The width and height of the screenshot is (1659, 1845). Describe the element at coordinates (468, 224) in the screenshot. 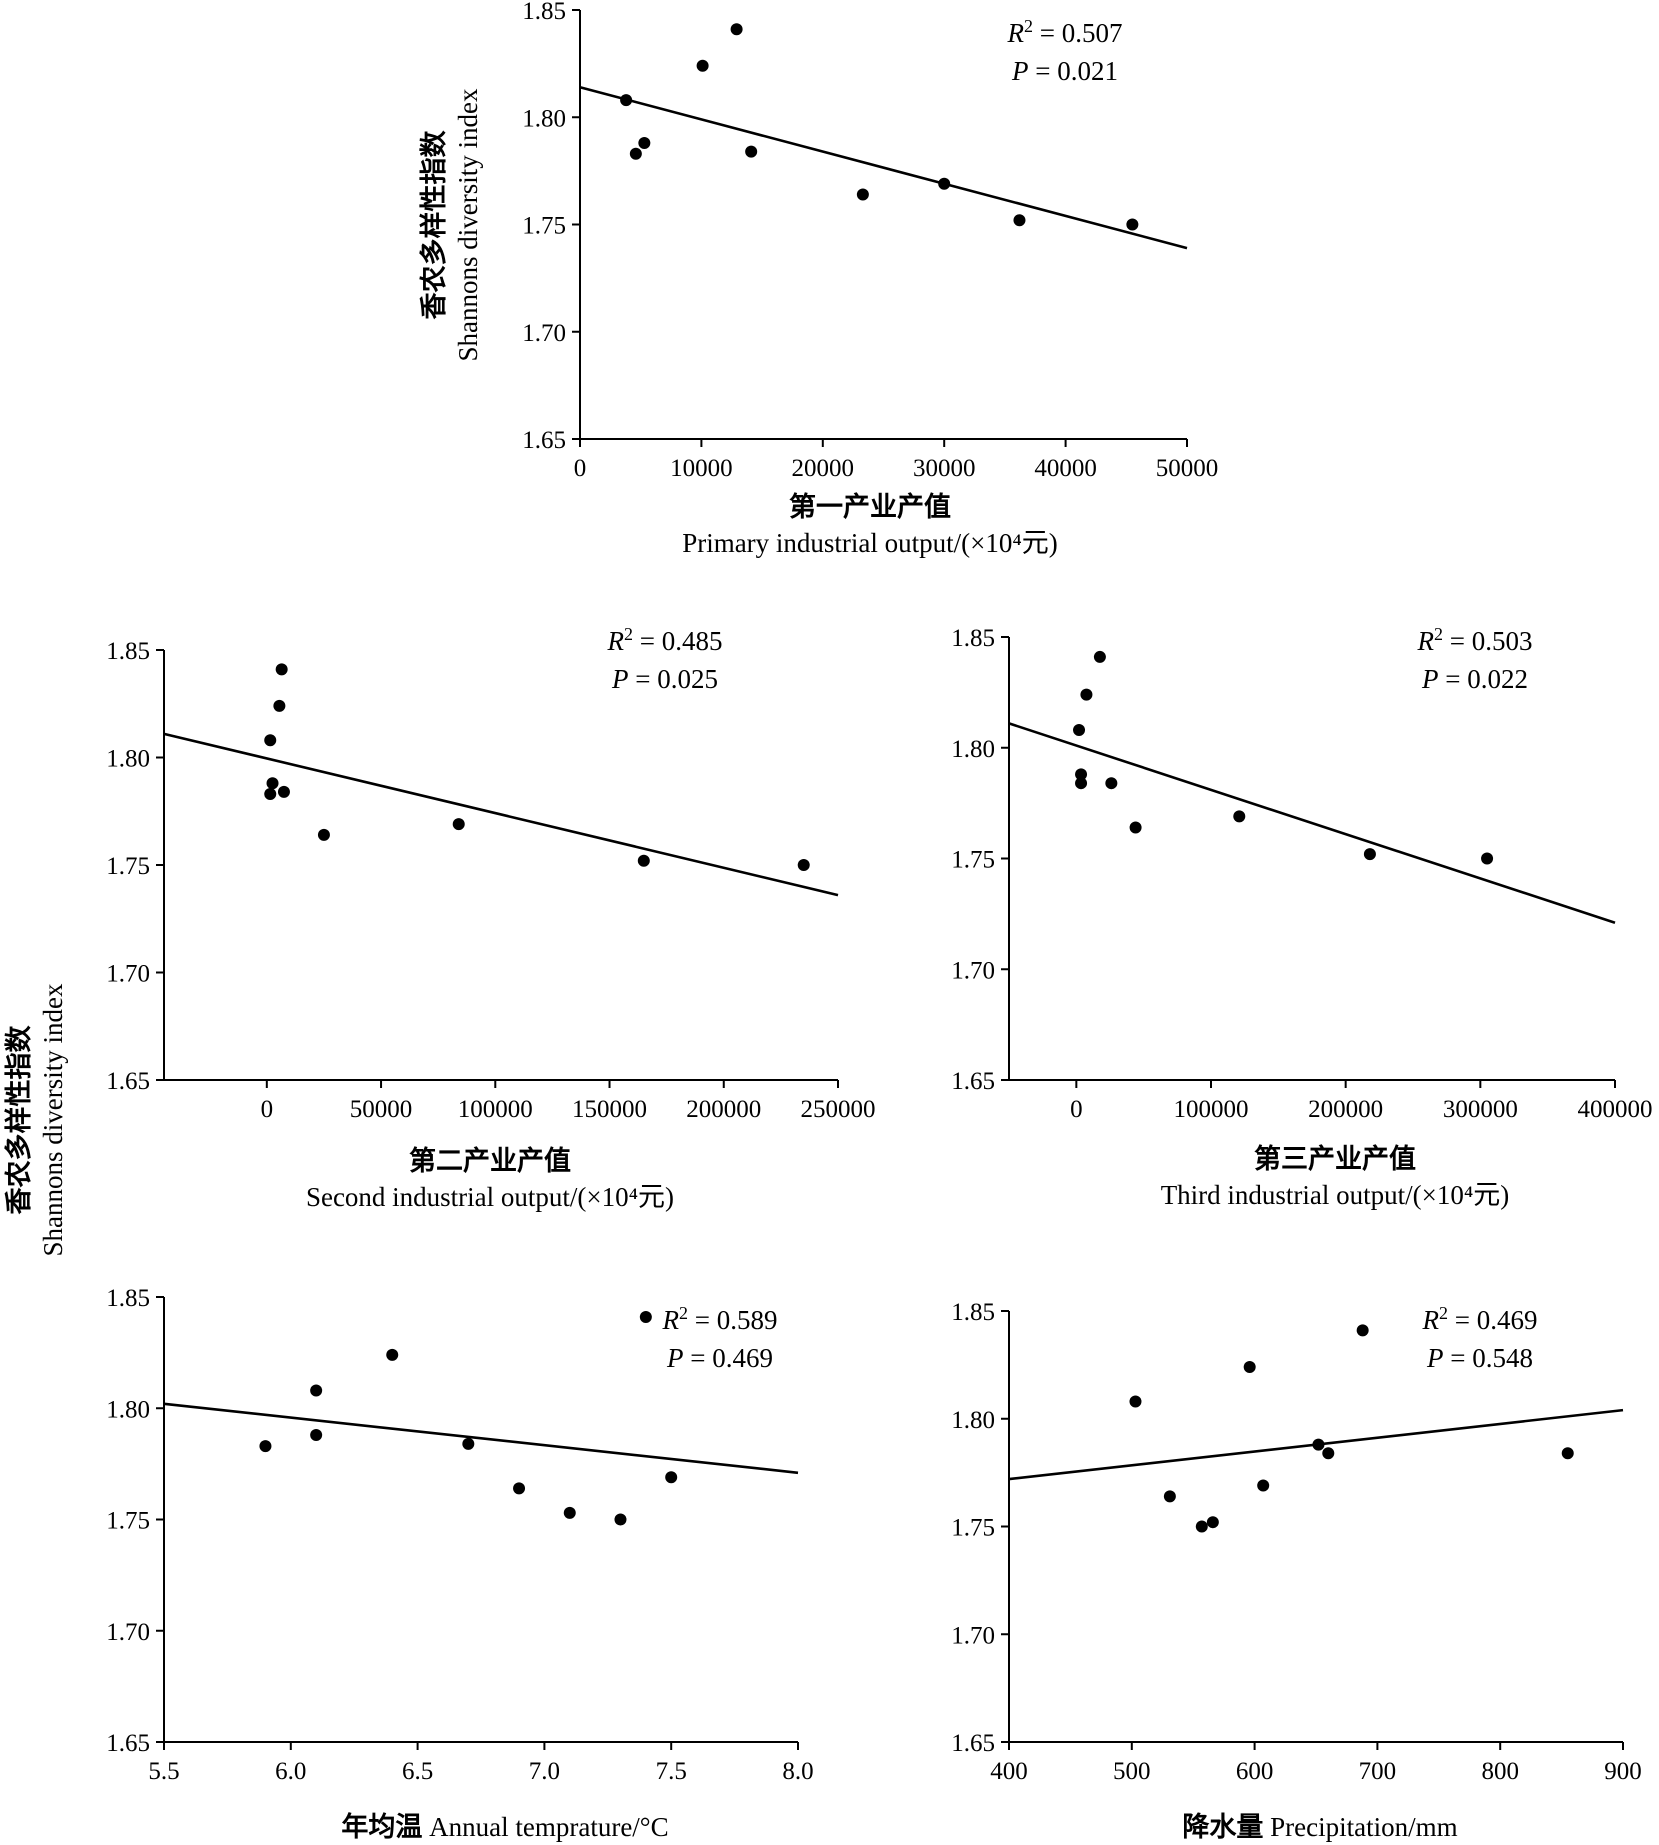

I see `y-axis-label-en: Shannons diversity index` at that location.